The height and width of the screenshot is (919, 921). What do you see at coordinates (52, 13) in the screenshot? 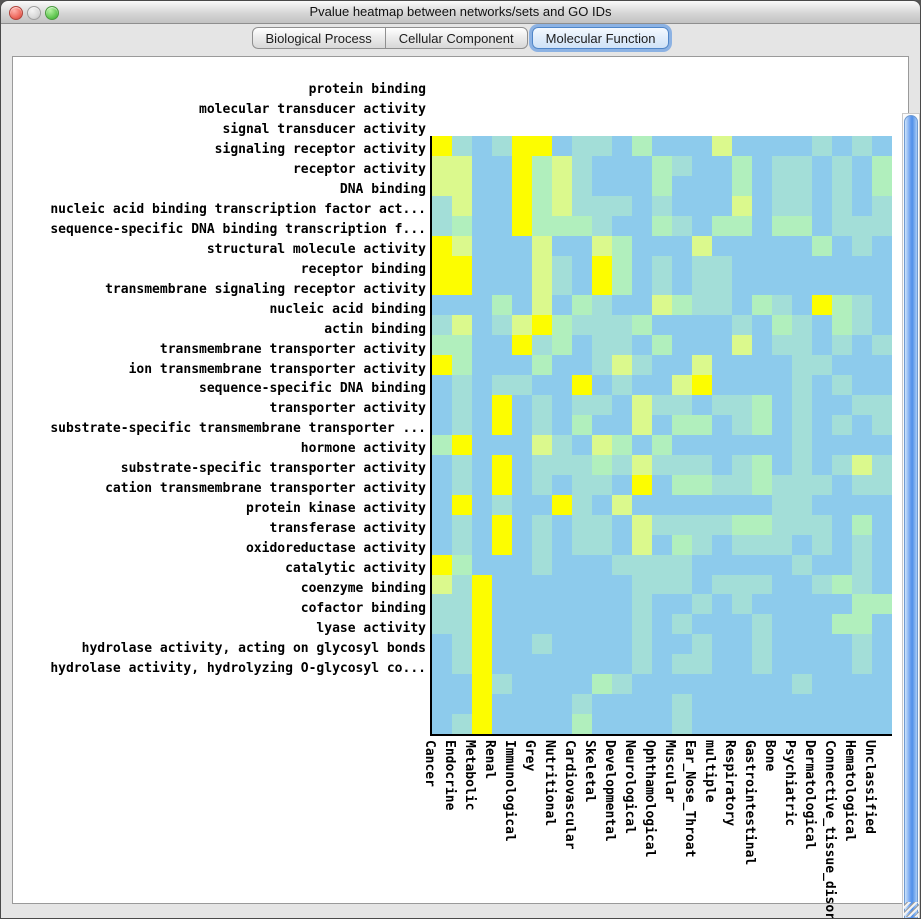
I see `zoom-icon` at bounding box center [52, 13].